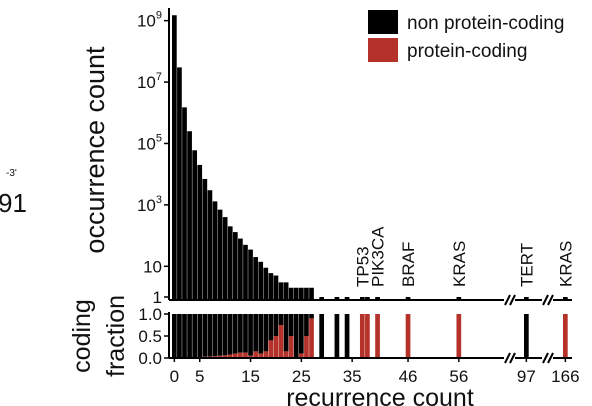 The image size is (592, 406). Describe the element at coordinates (174, 376) in the screenshot. I see `x-tick-label: 0` at that location.